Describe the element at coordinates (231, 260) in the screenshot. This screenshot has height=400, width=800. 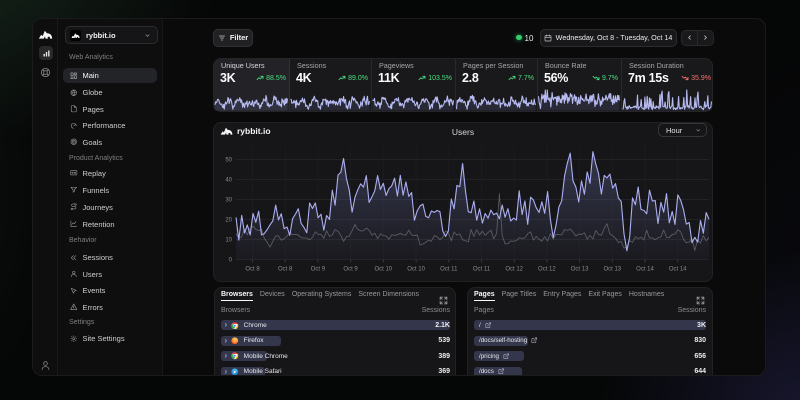
I see `svg-text: 0` at that location.